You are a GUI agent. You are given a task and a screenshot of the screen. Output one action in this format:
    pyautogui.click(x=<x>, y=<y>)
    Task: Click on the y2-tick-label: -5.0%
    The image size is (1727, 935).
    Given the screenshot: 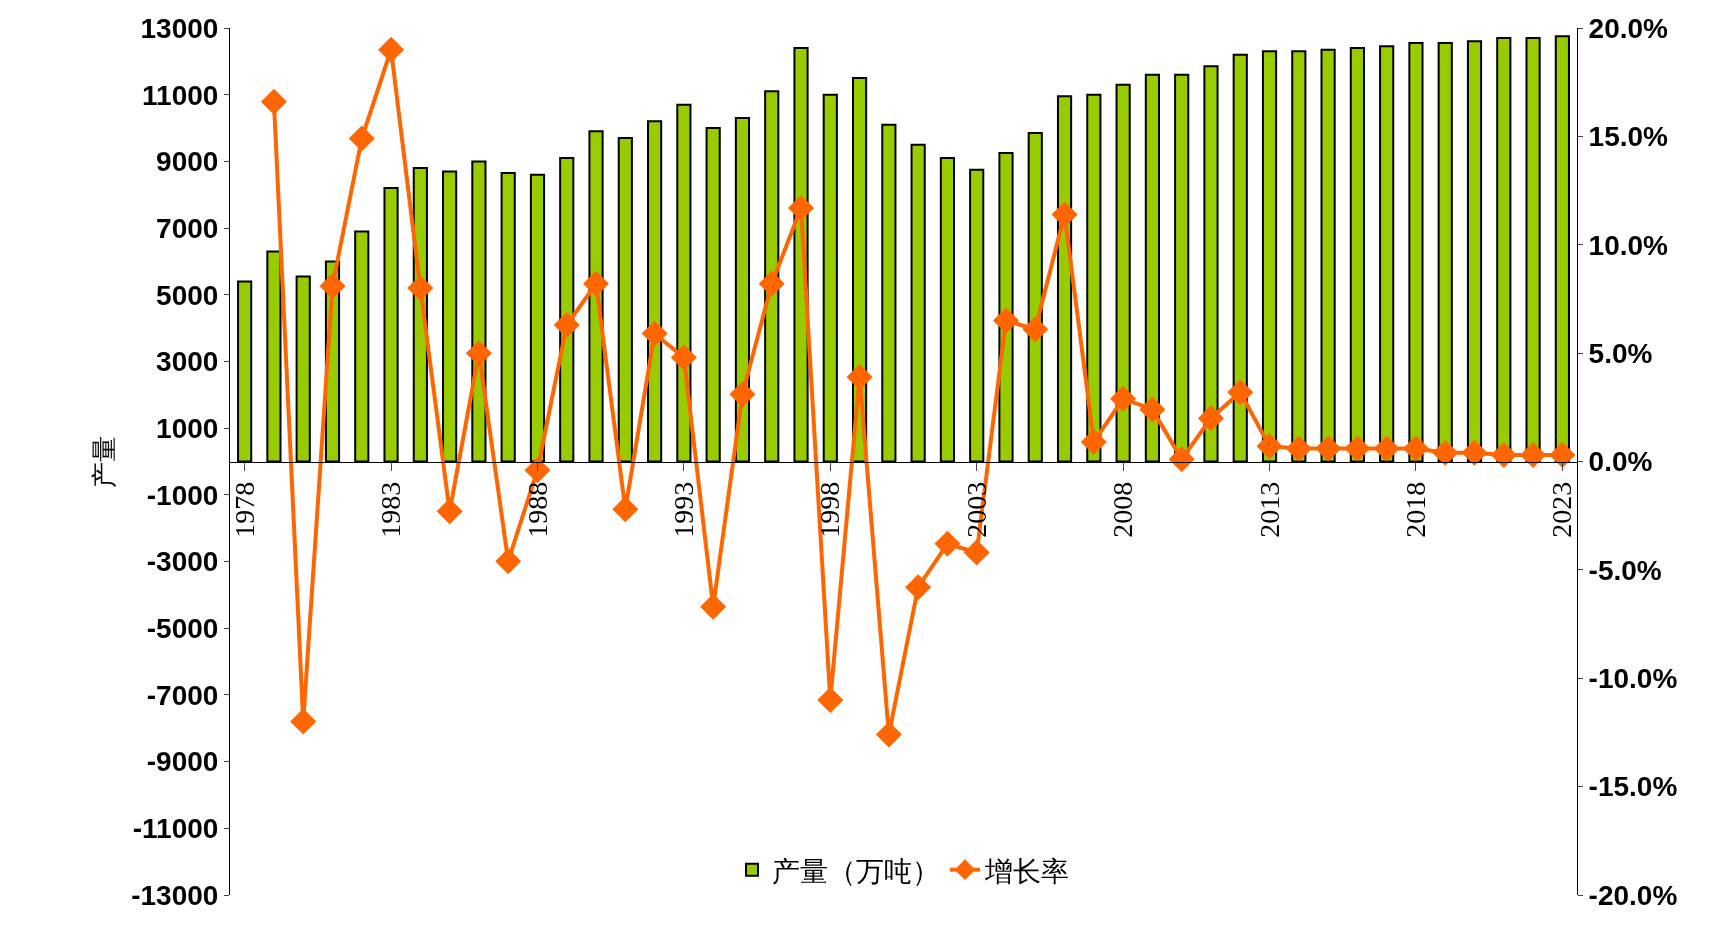 What is the action you would take?
    pyautogui.click(x=1625, y=570)
    